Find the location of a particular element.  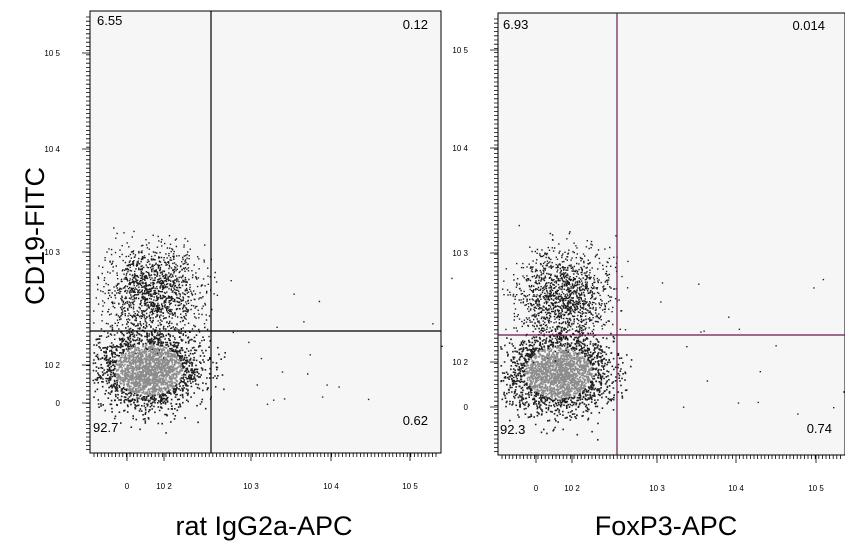

event-cloud-edge is located at coordinates (566, 384).